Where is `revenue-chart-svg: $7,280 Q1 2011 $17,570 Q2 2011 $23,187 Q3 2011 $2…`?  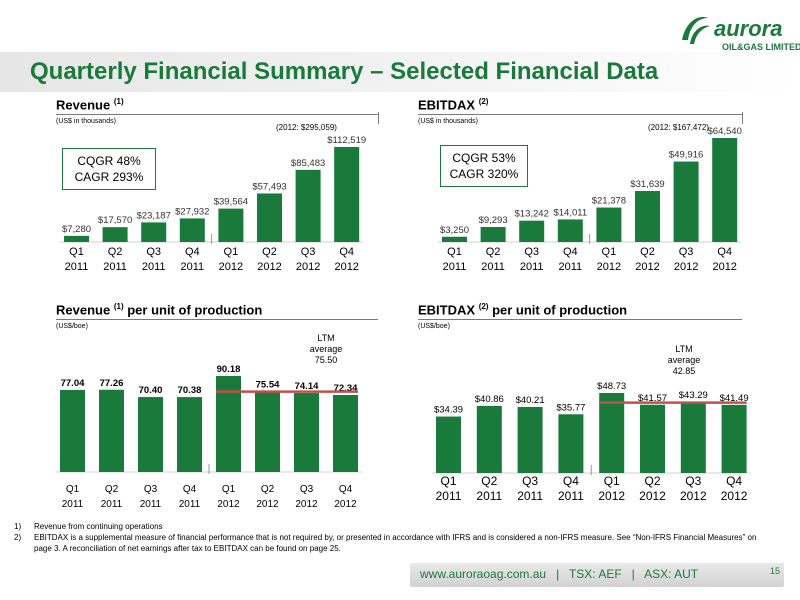
revenue-chart-svg: $7,280 Q1 2011 $17,570 Q2 2011 $23,187 Q3 2011 $2… is located at coordinates (213, 204).